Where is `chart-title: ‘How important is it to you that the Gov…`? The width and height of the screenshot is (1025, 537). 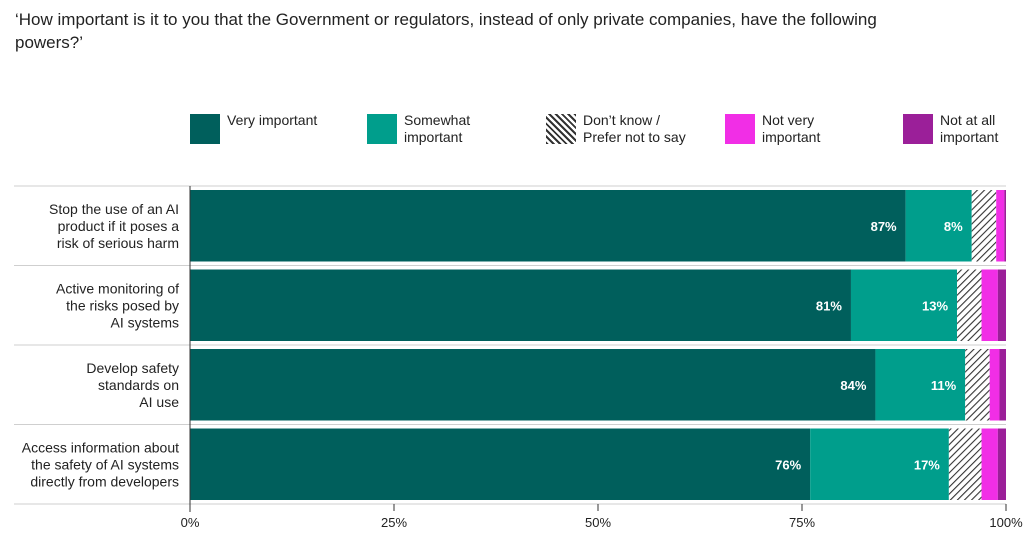 chart-title: ‘How important is it to you that the Gov… is located at coordinates (446, 31).